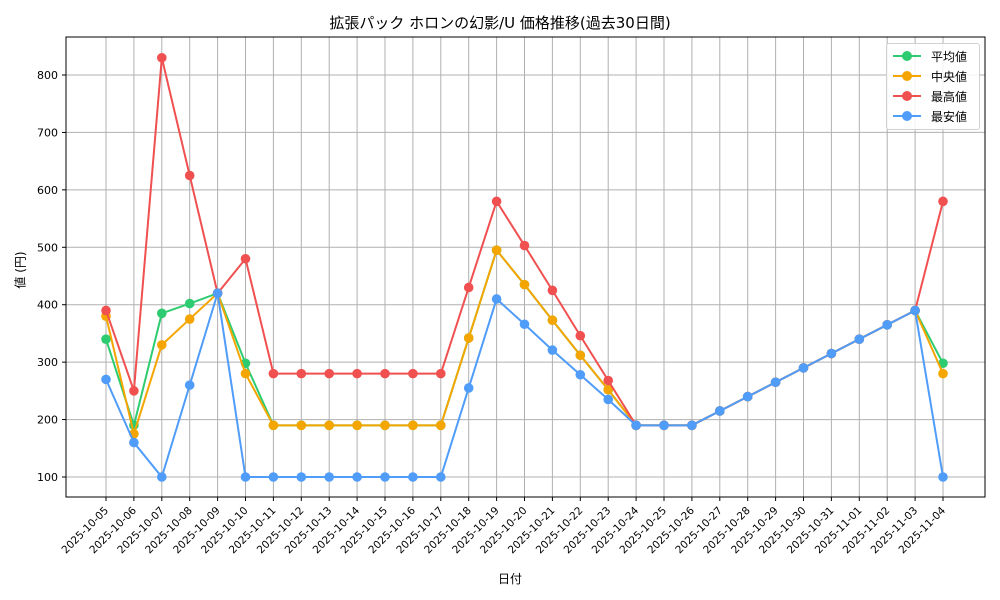 Image resolution: width=1000 pixels, height=600 pixels. What do you see at coordinates (510, 579) in the screenshot?
I see `x-axis-label: 日付` at bounding box center [510, 579].